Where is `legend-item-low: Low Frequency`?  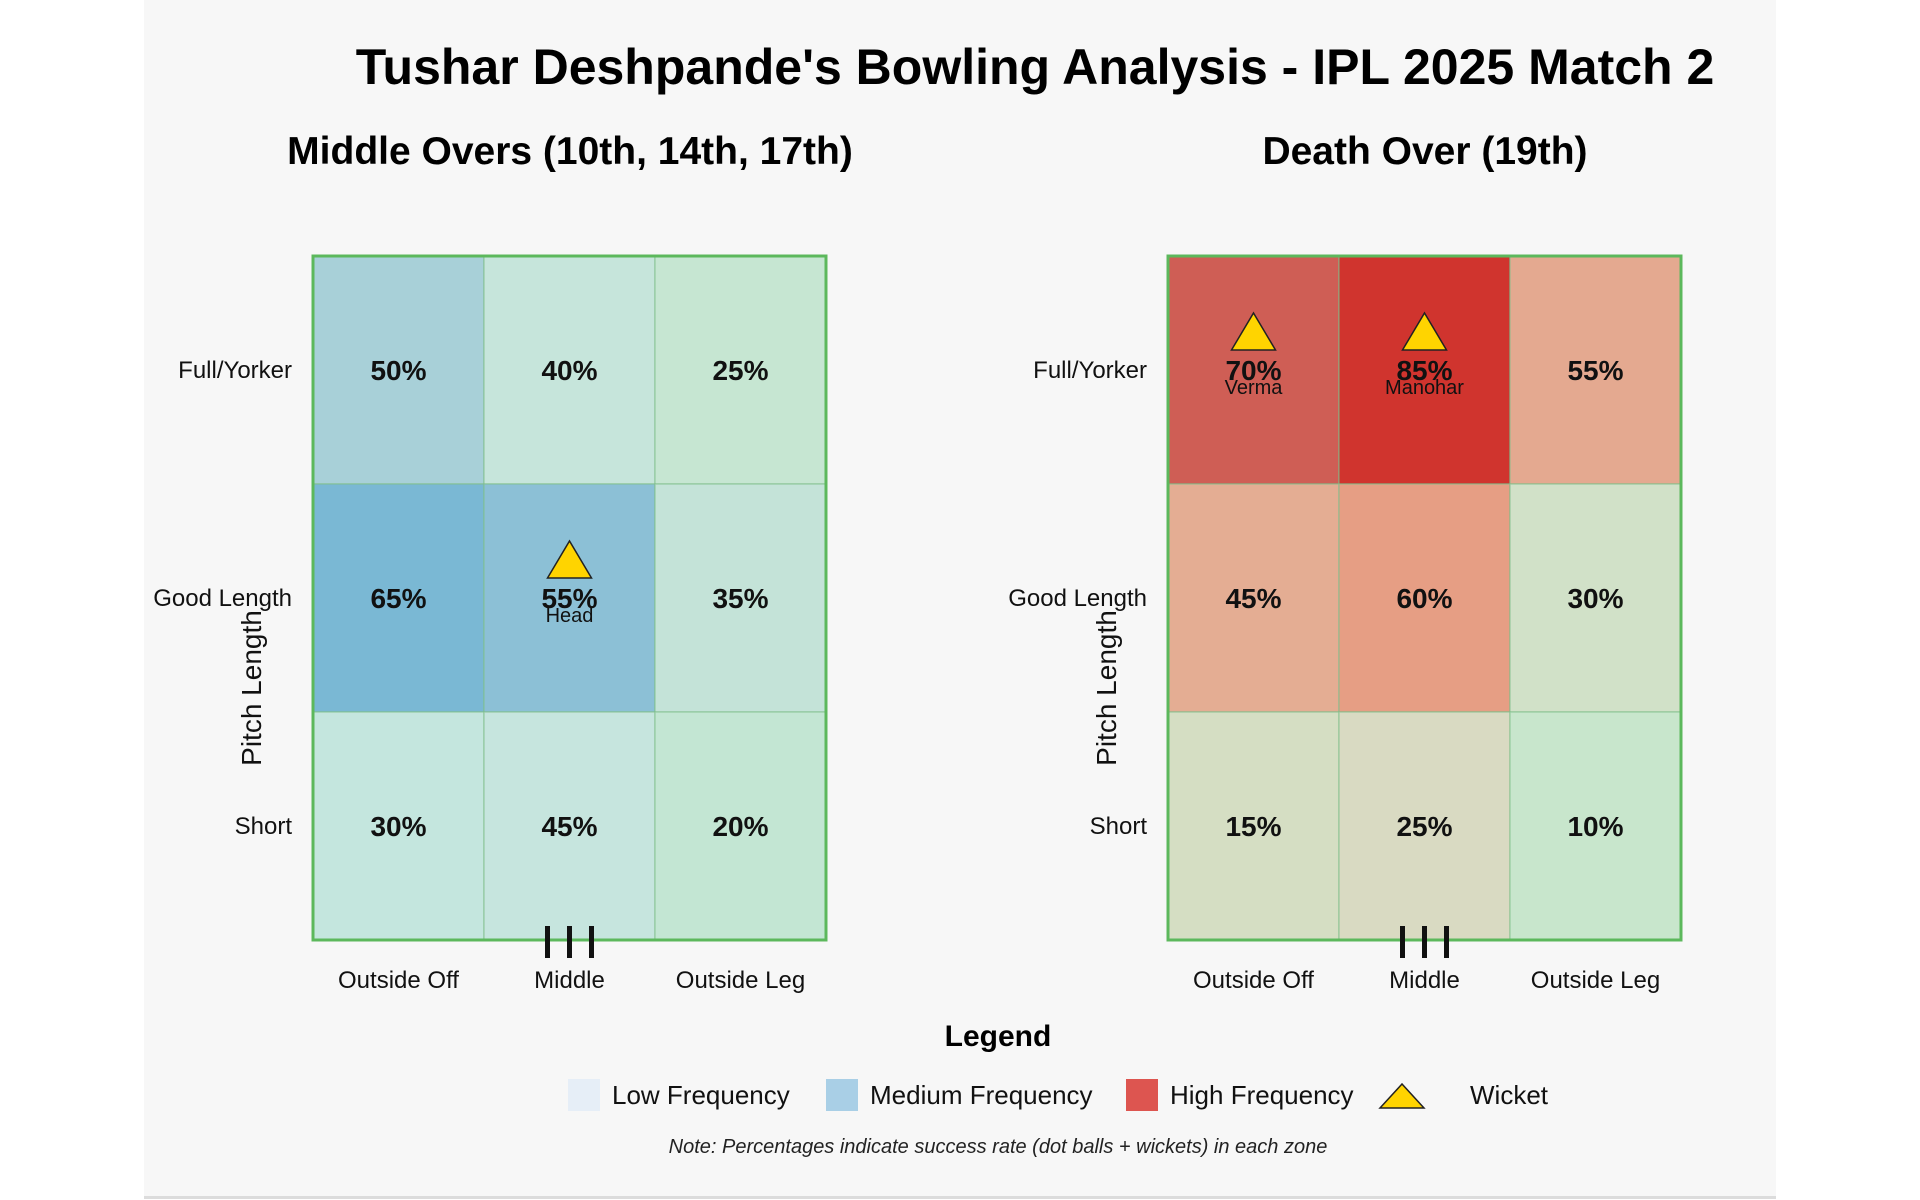 legend-item-low: Low Frequency is located at coordinates (679, 1095).